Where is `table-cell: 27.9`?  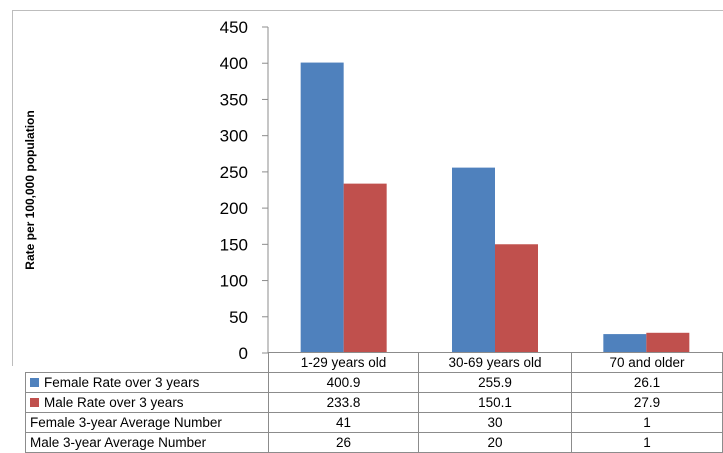 table-cell: 27.9 is located at coordinates (647, 402).